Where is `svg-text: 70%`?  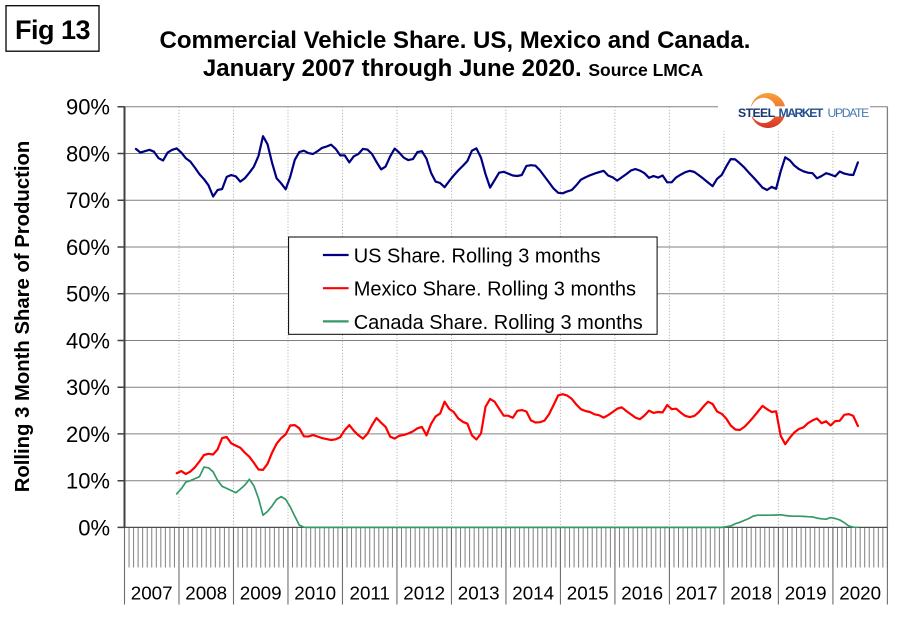 svg-text: 70% is located at coordinates (88, 200).